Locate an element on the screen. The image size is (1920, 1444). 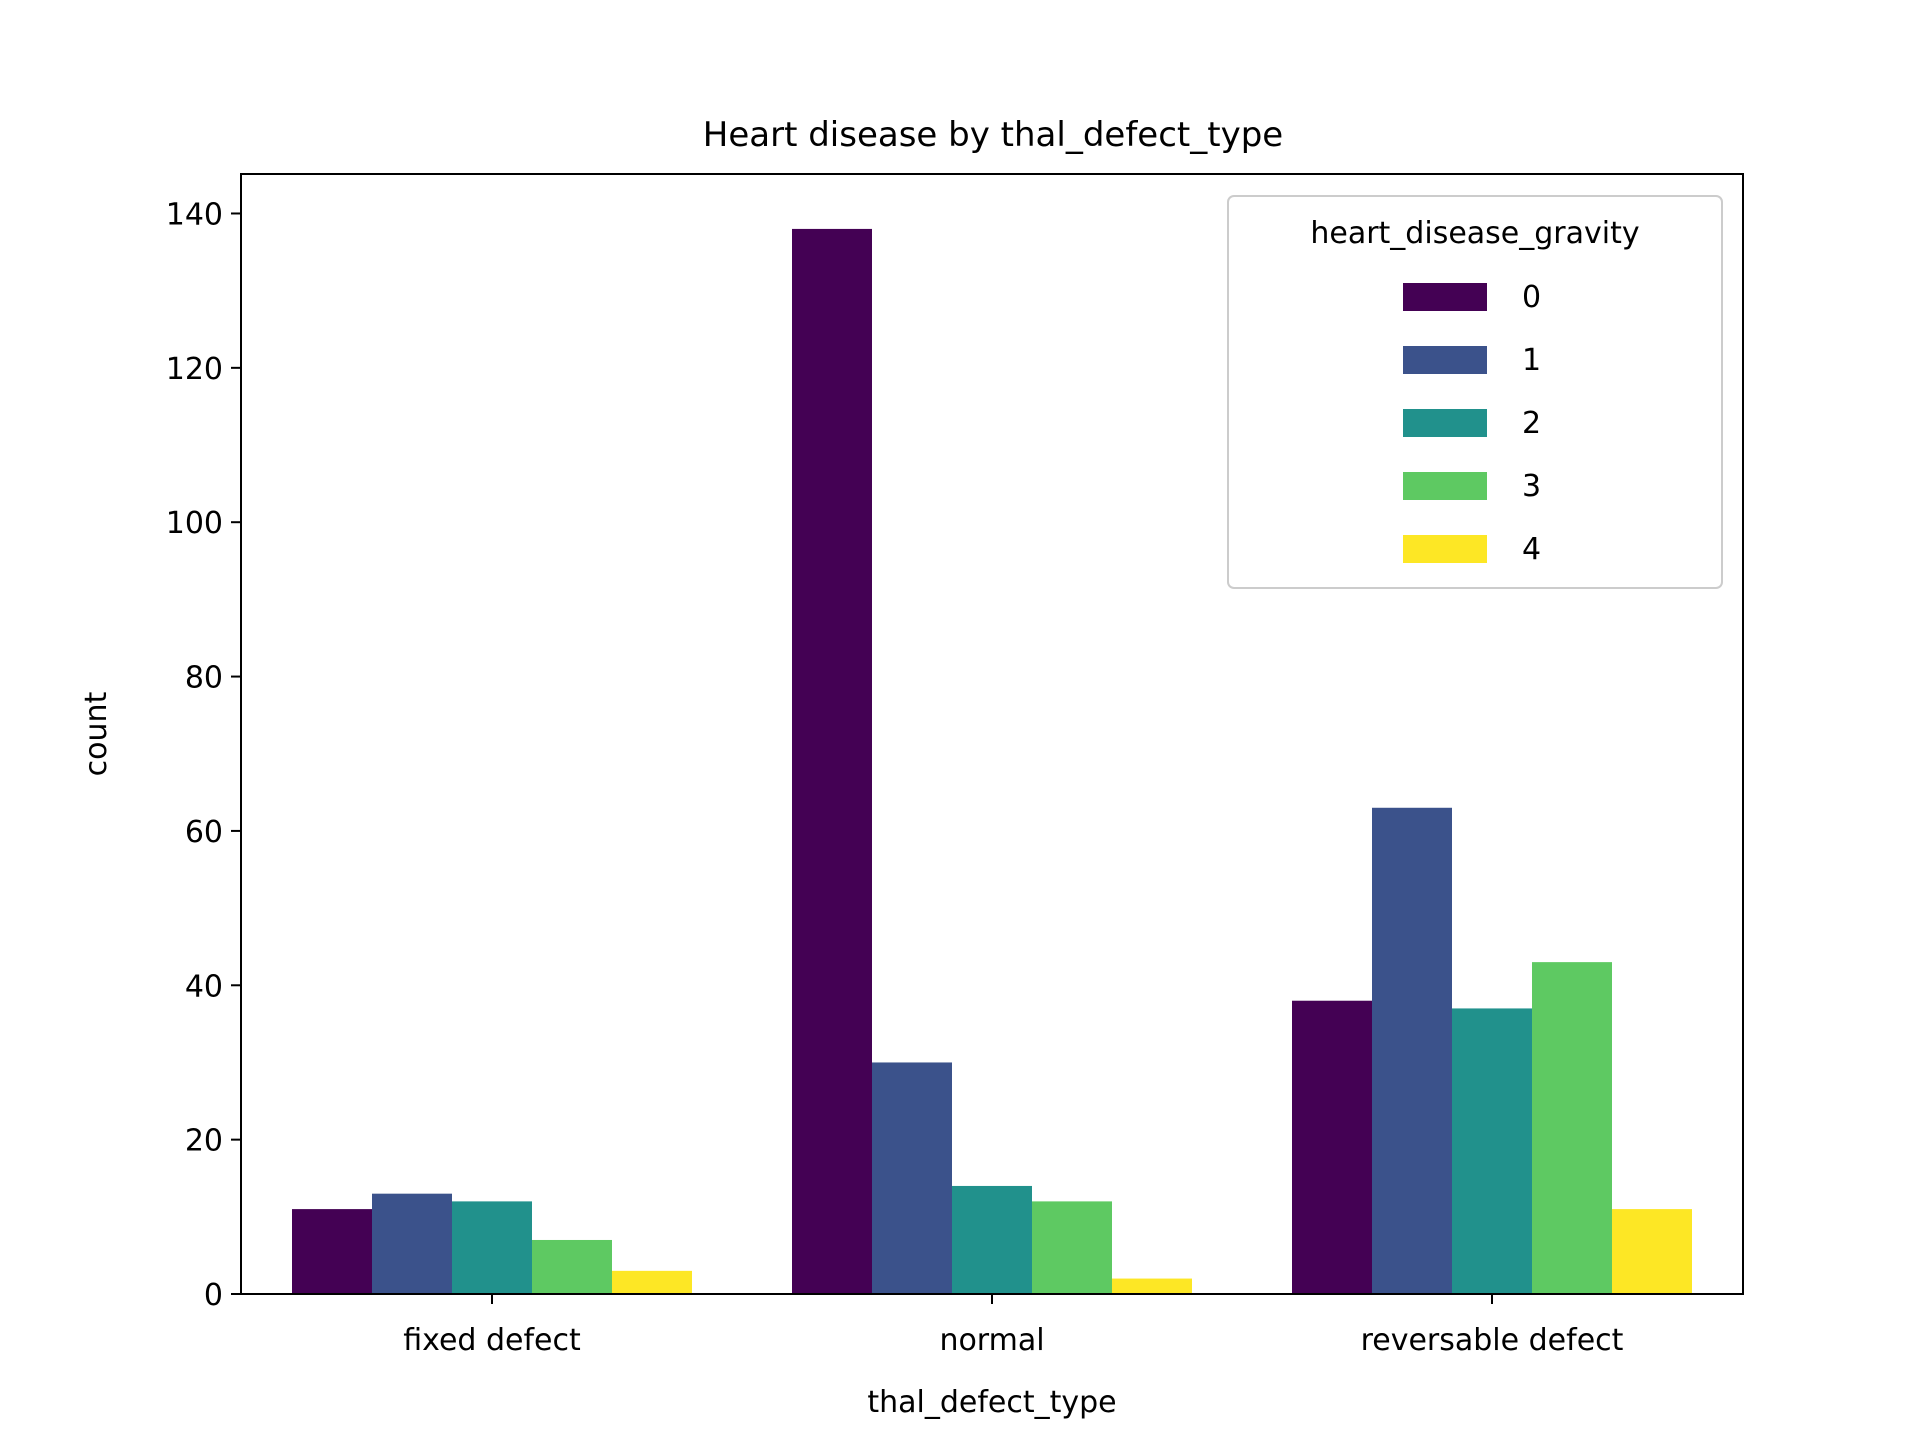
y-tick-label: 80 is located at coordinates (204, 678).